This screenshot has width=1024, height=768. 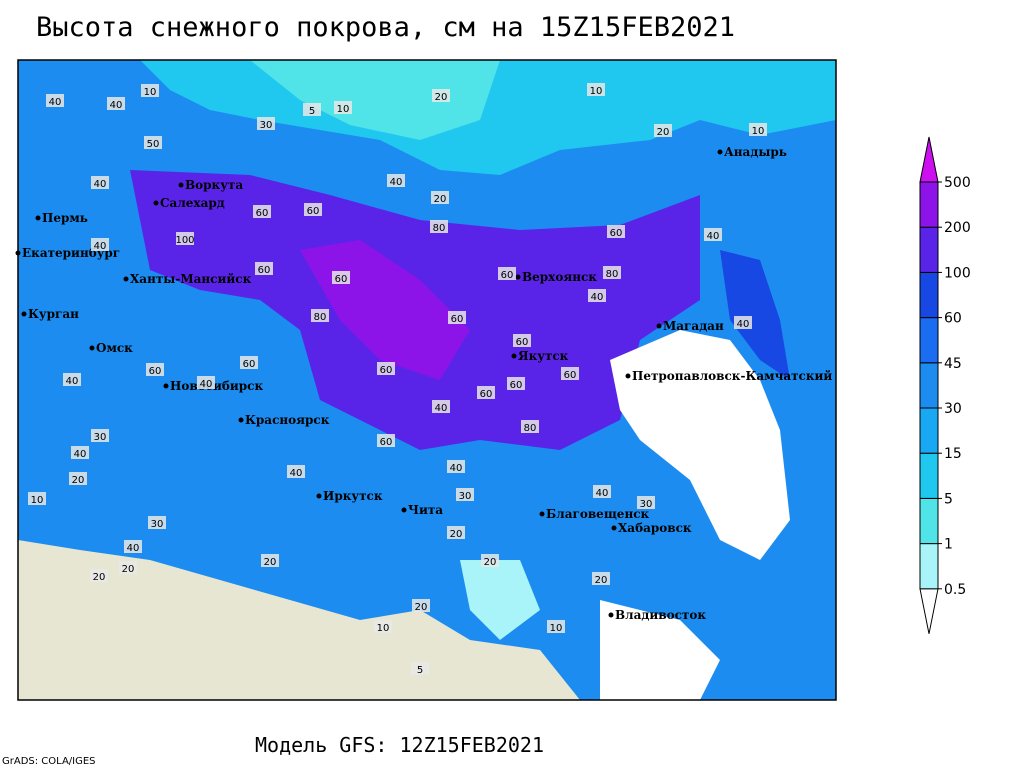 What do you see at coordinates (929, 611) in the screenshot?
I see `colorbar-bottom-triangle` at bounding box center [929, 611].